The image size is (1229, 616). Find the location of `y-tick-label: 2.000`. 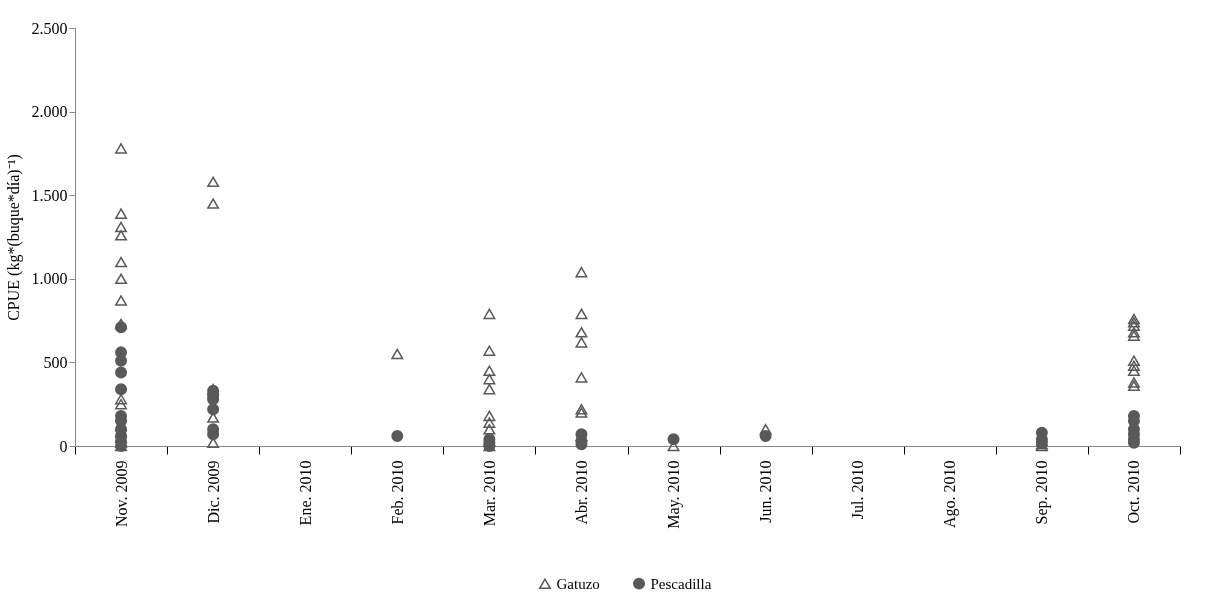

y-tick-label: 2.000 is located at coordinates (49, 112).